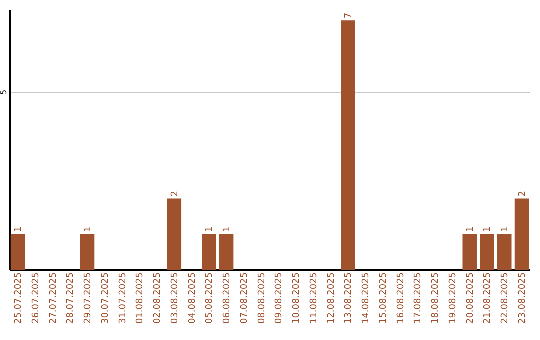  What do you see at coordinates (367, 298) in the screenshot?
I see `x-tick-label: 14.08.2025` at bounding box center [367, 298].